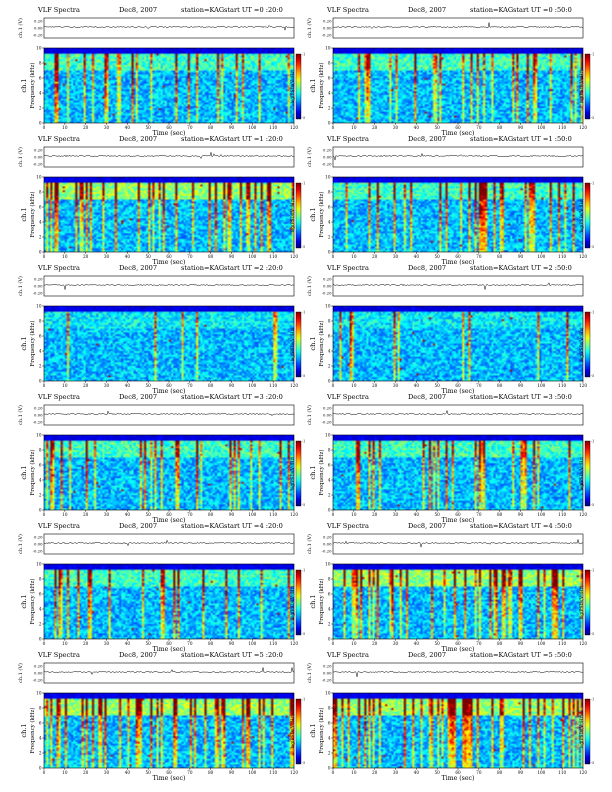 The height and width of the screenshot is (792, 612). Describe the element at coordinates (329, 723) in the screenshot. I see `y-tick-label: 6` at that location.